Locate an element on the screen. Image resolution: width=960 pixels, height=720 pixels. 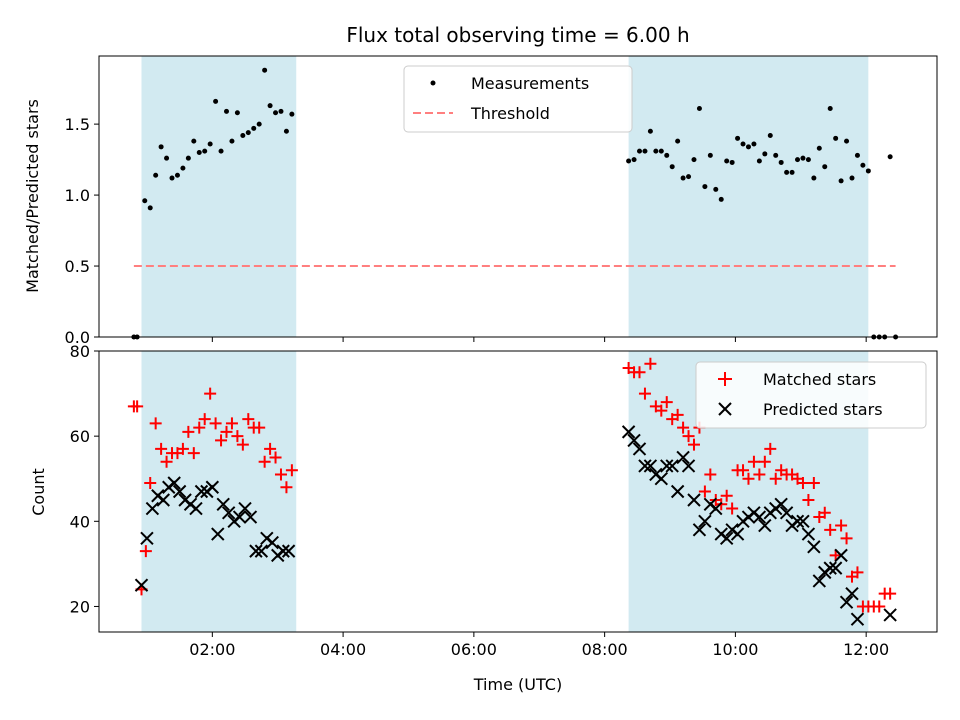
bottom-ylabel: Count is located at coordinates (38, 492).